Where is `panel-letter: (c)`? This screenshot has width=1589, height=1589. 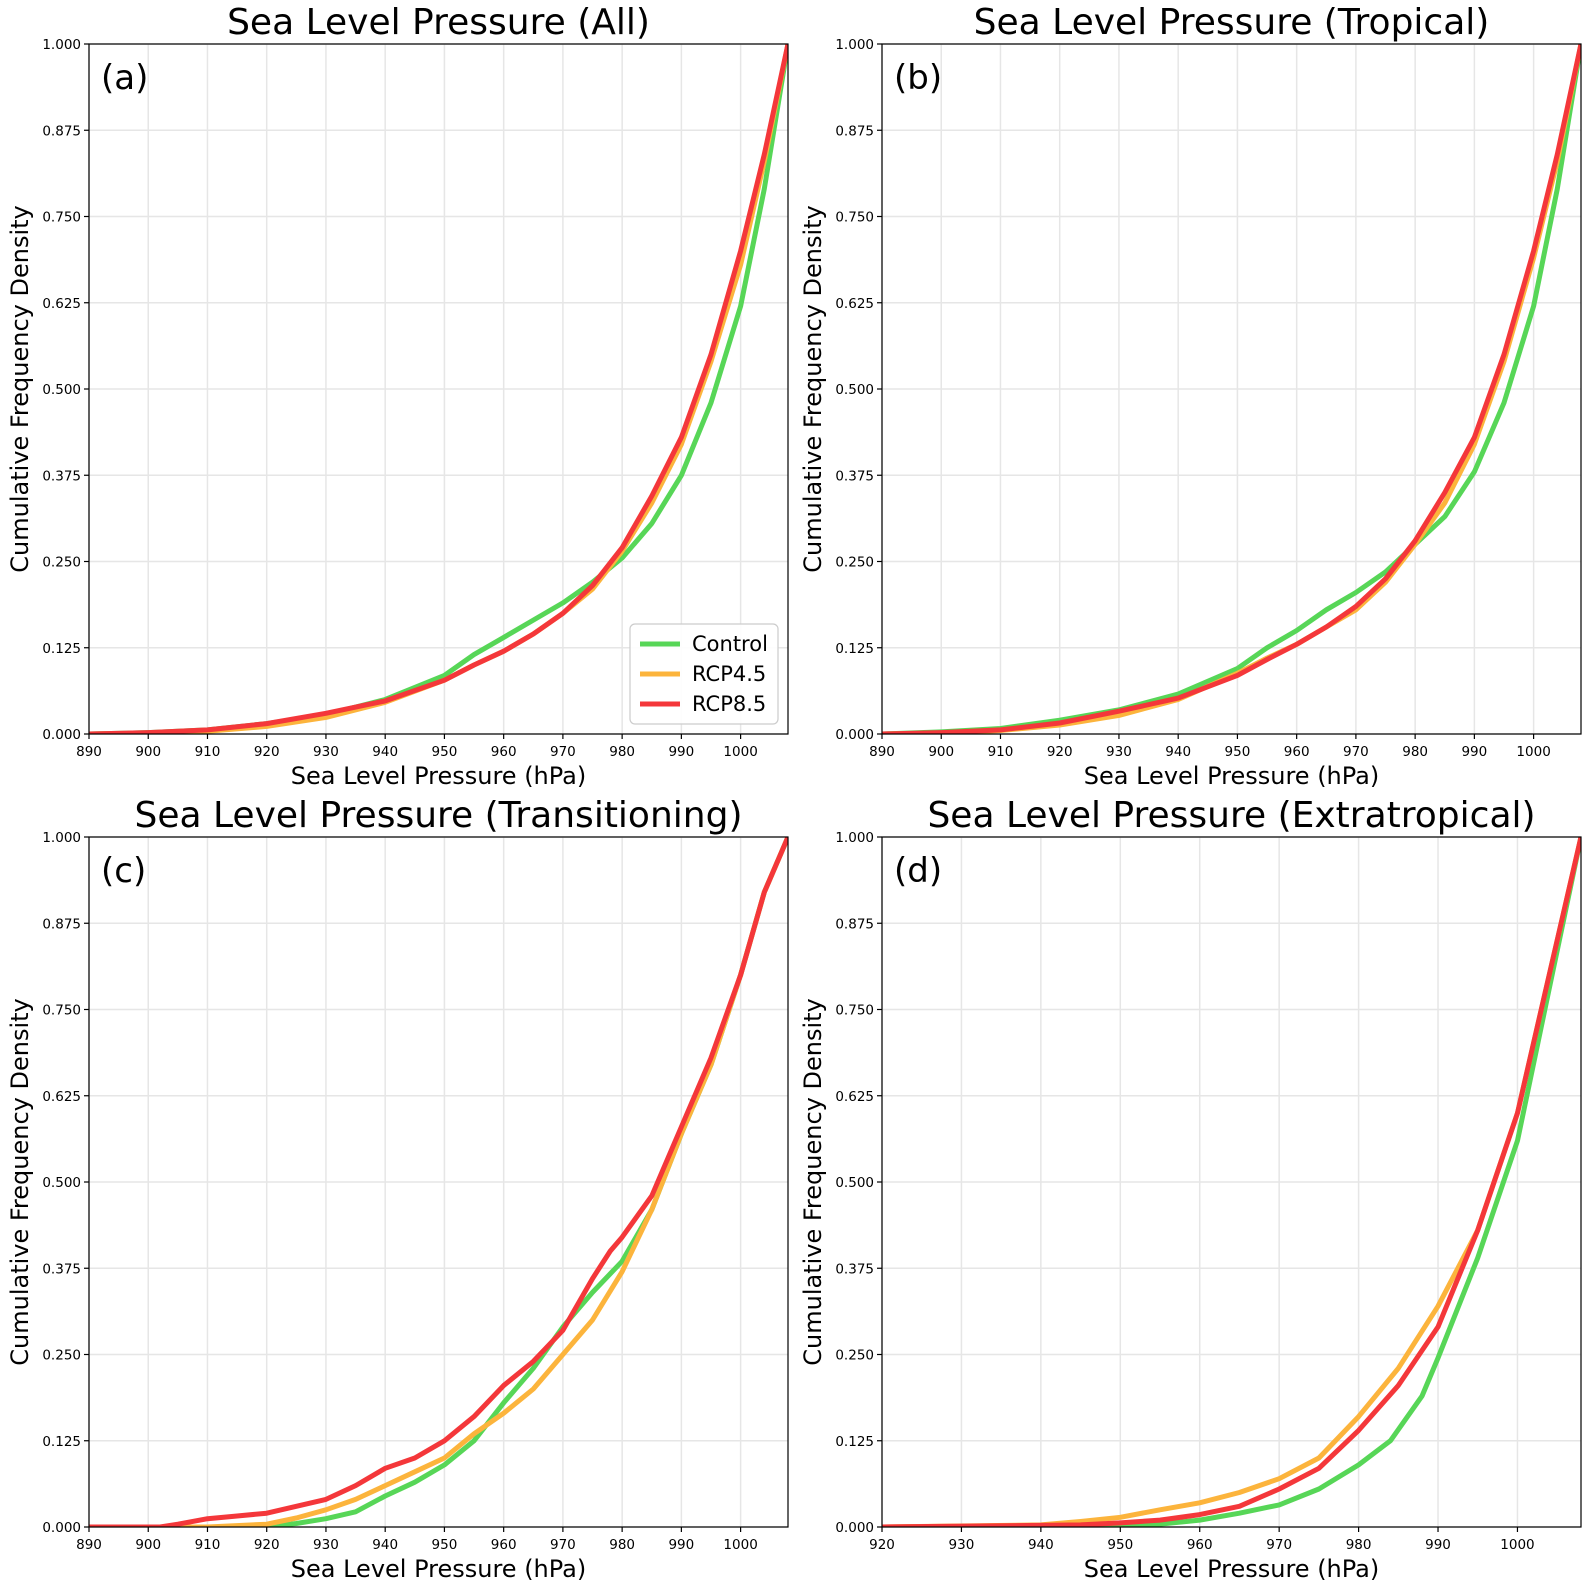 panel-letter: (c) is located at coordinates (123, 871).